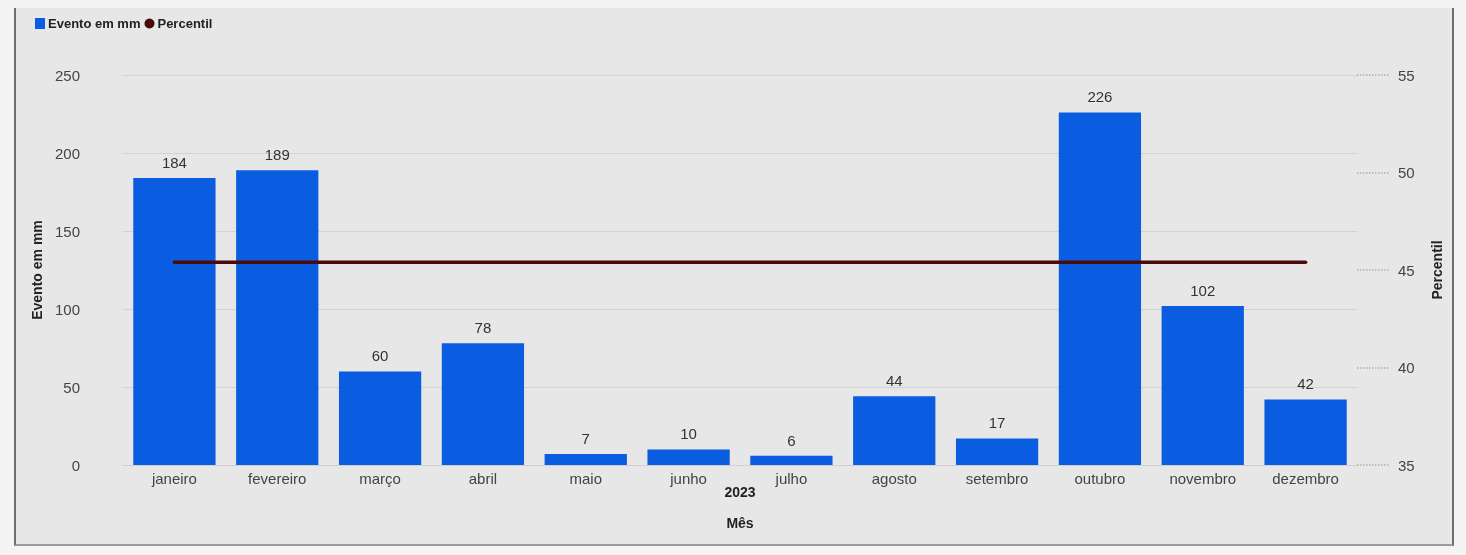 The height and width of the screenshot is (555, 1466). What do you see at coordinates (1203, 478) in the screenshot?
I see `x-tick-label: novembro` at bounding box center [1203, 478].